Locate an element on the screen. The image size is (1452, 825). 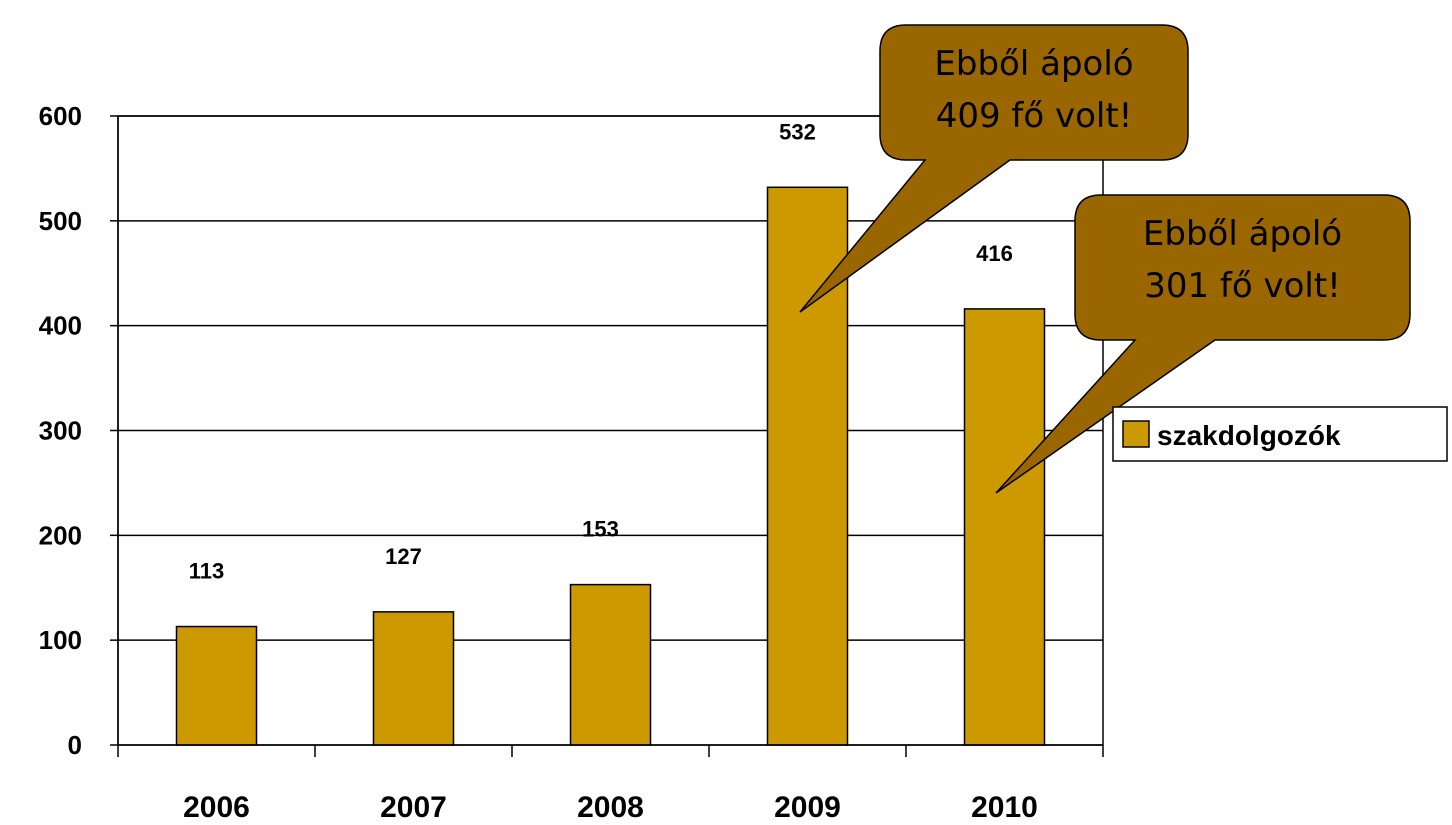
bar-2008 is located at coordinates (610, 664).